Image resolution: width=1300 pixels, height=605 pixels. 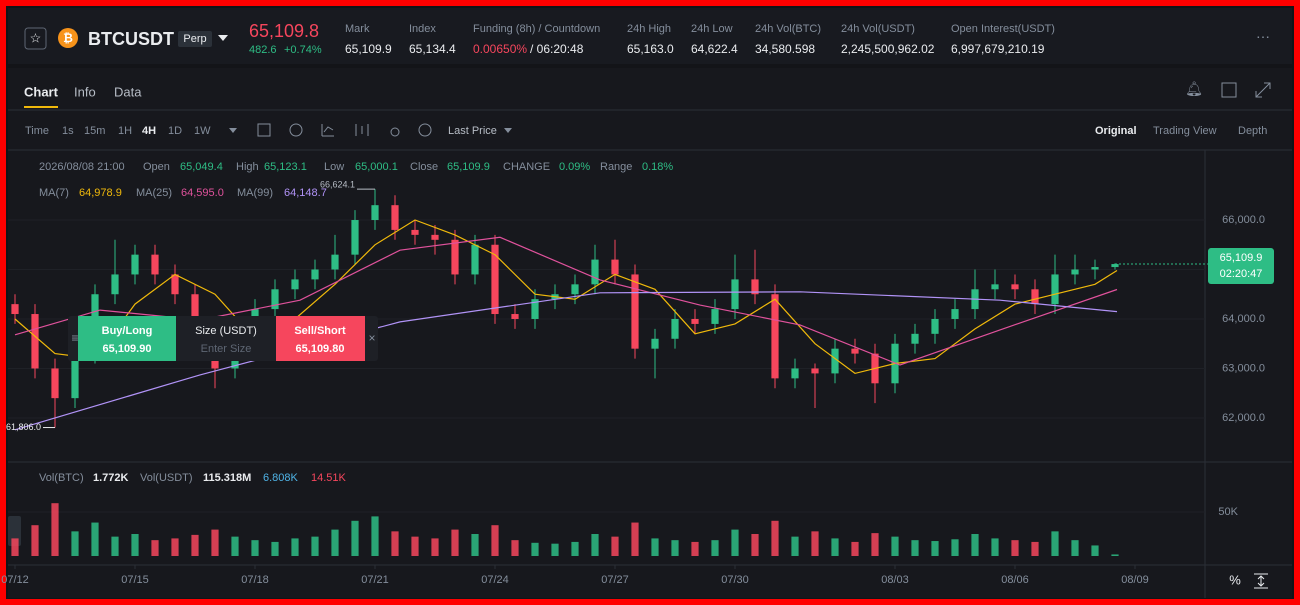 What do you see at coordinates (202, 193) in the screenshot?
I see `ma-value: 64,595.0` at bounding box center [202, 193].